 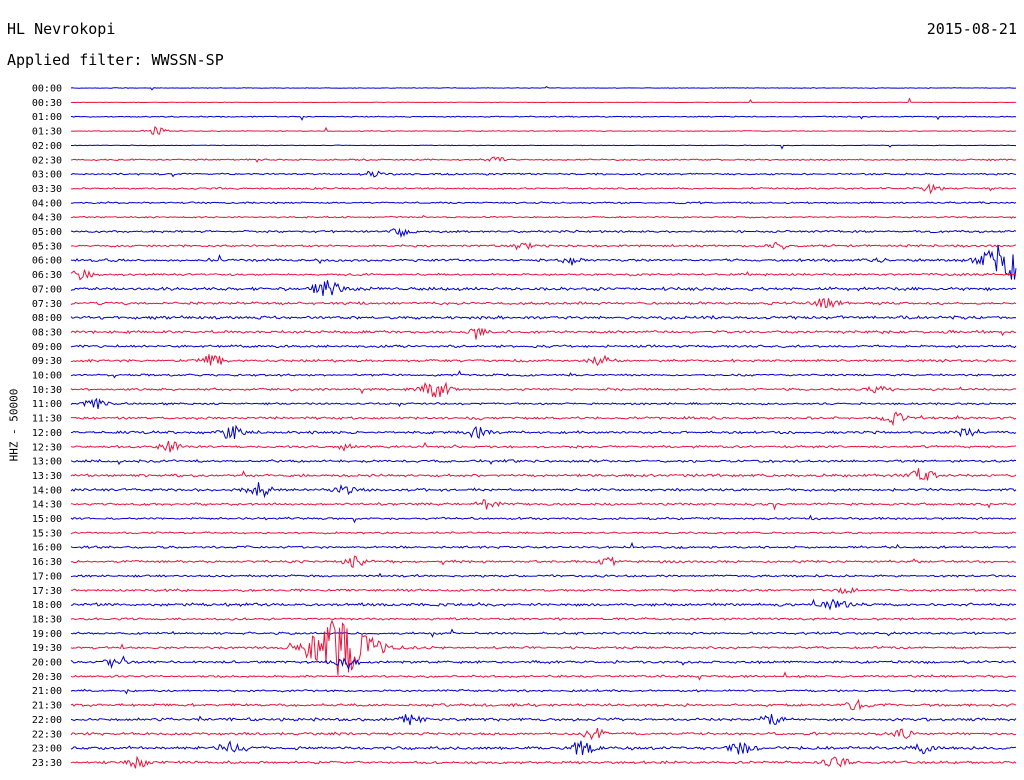 What do you see at coordinates (47, 160) in the screenshot?
I see `time-tick-label: 02:30` at bounding box center [47, 160].